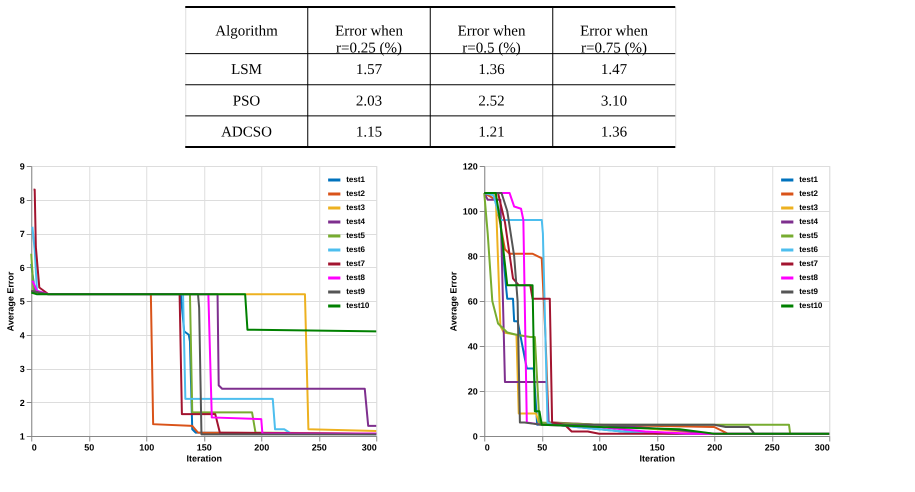  Describe the element at coordinates (470, 167) in the screenshot. I see `y-tick-label: 120` at that location.